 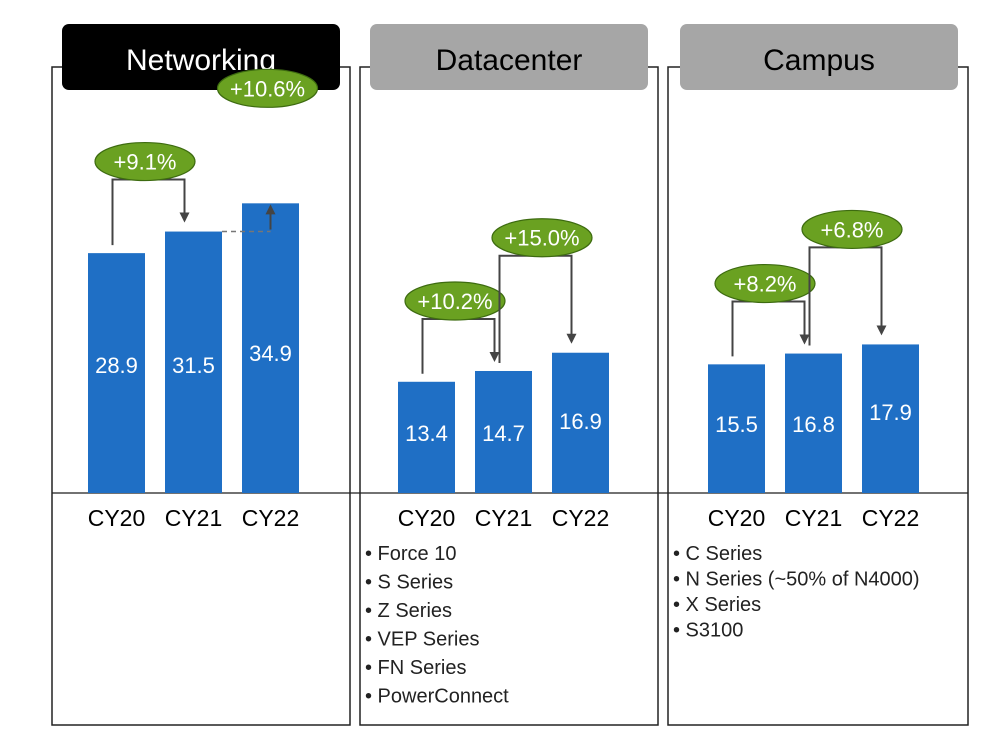 I want to click on note-item: • Z Series, so click(x=408, y=611).